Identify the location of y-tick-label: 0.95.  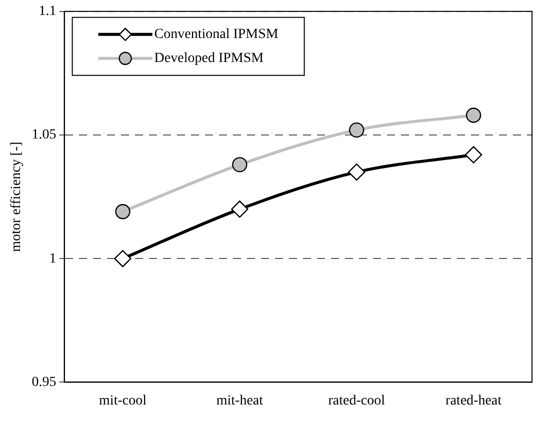
(44, 382).